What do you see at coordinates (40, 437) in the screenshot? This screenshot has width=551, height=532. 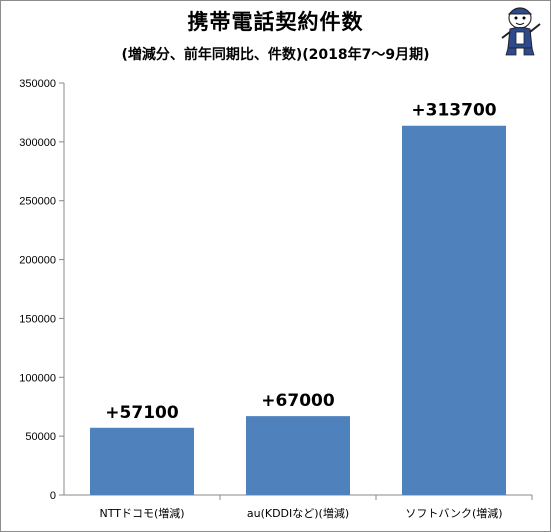 I see `y-tick-label: 50000` at bounding box center [40, 437].